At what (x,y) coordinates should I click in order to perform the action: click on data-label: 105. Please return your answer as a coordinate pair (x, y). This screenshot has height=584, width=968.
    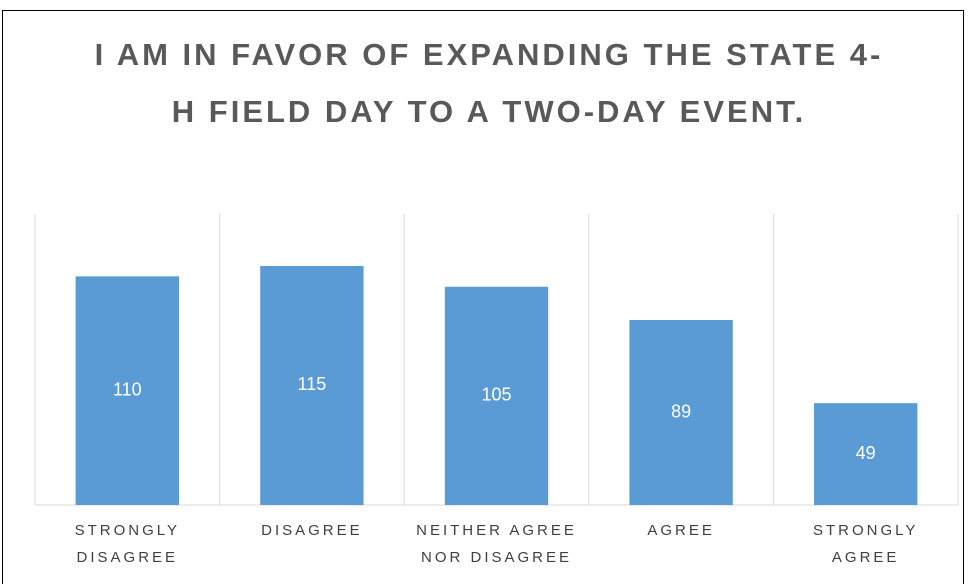
    Looking at the image, I should click on (496, 395).